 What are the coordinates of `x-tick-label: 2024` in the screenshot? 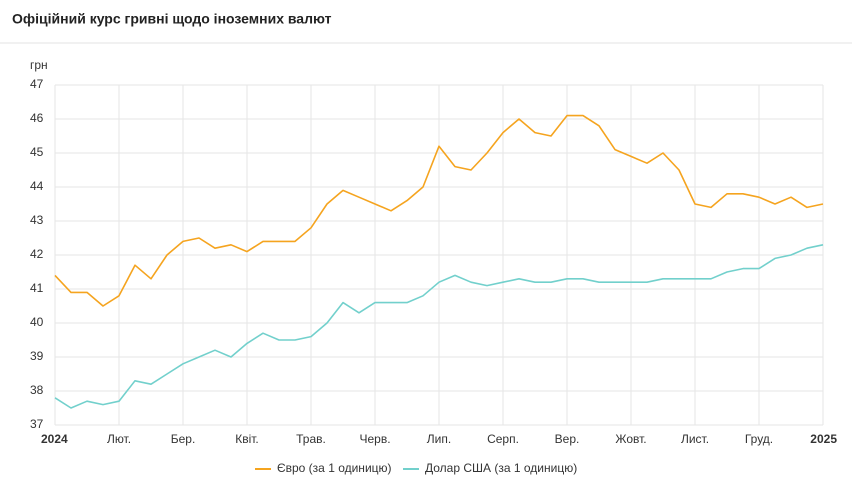 It's located at (54, 439).